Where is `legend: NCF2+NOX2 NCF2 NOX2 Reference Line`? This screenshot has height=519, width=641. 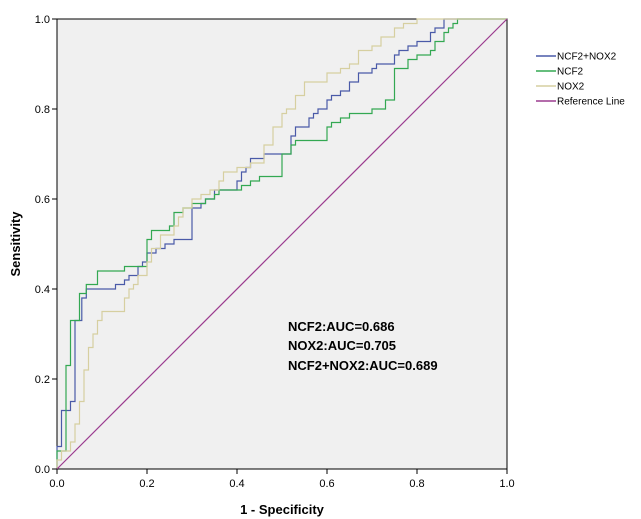 legend: NCF2+NOX2 NCF2 NOX2 Reference Line is located at coordinates (580, 80).